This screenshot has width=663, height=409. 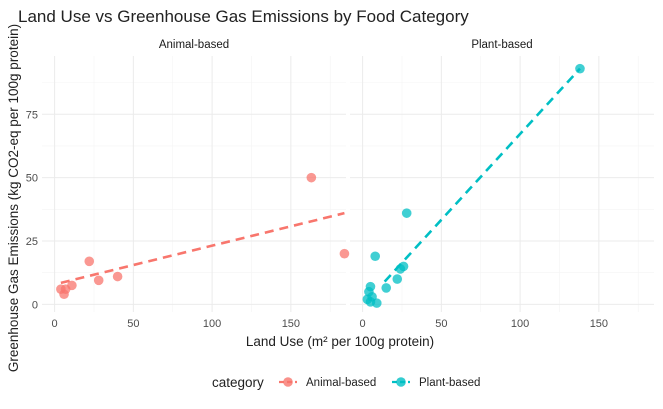 I want to click on facet-strip-label: Plant-based, so click(x=501, y=45).